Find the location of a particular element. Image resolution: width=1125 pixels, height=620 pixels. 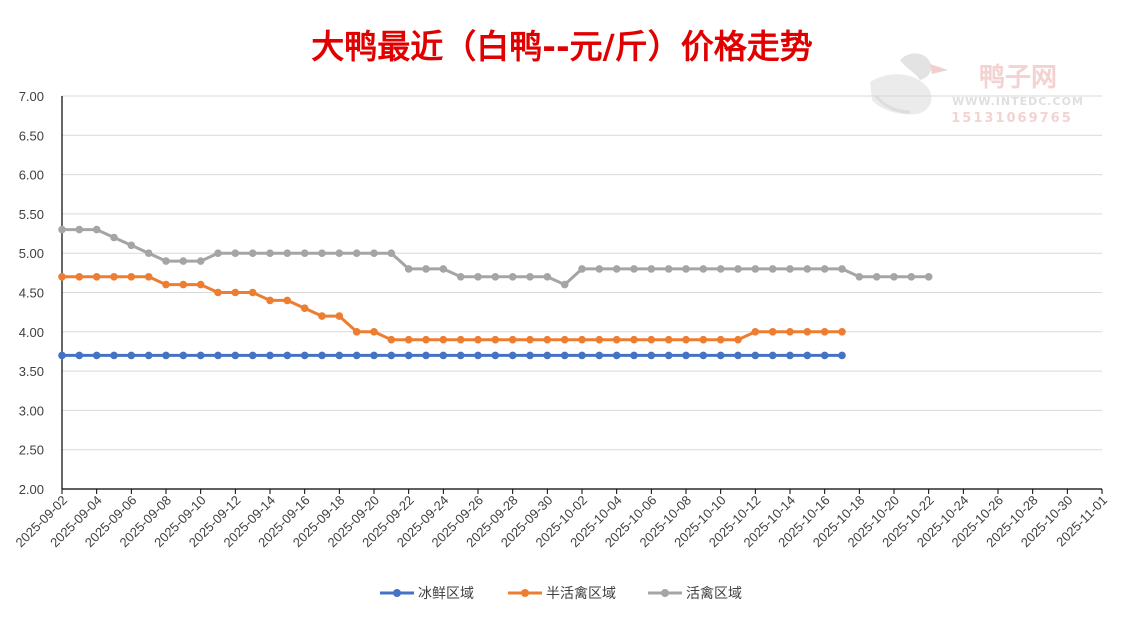

y-tick-label: 7.00 is located at coordinates (31, 96).